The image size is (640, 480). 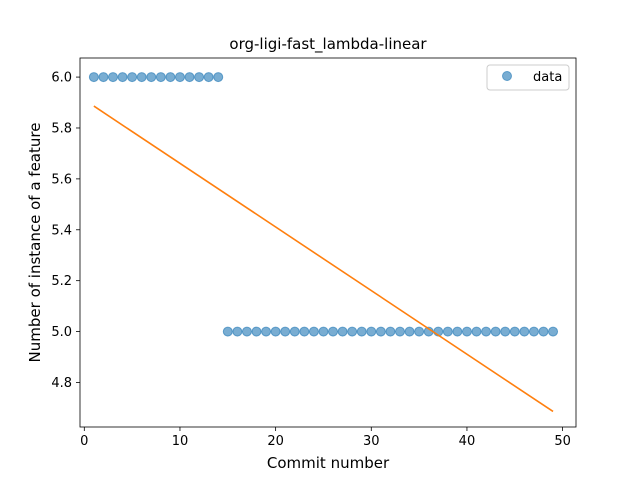 What do you see at coordinates (371, 441) in the screenshot?
I see `x-tick-label: 30` at bounding box center [371, 441].